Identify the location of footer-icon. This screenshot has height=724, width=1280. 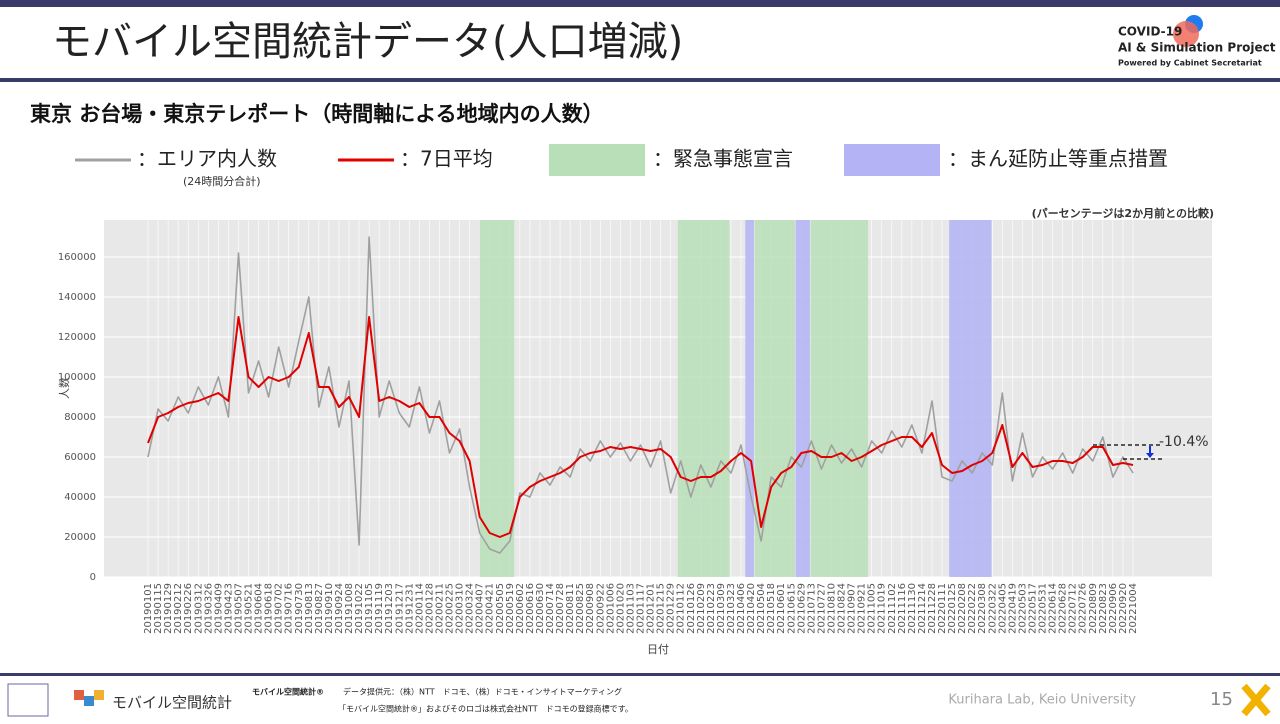
(1256, 700).